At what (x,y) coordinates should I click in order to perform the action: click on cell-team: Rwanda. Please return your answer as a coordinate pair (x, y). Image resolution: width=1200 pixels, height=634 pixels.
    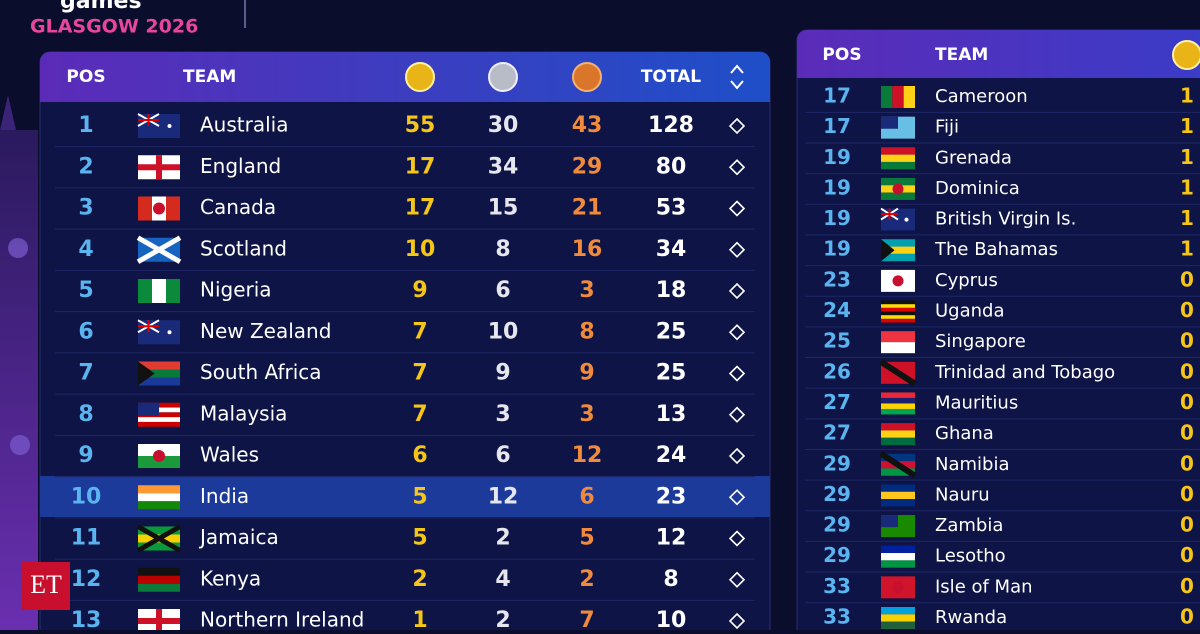
    Looking at the image, I should click on (971, 617).